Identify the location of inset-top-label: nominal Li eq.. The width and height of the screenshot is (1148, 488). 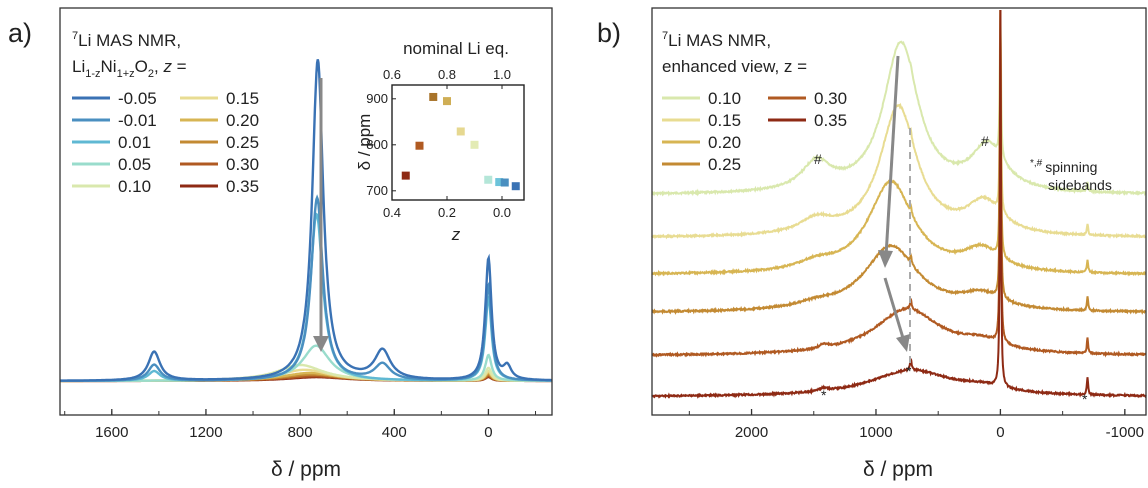
(456, 48).